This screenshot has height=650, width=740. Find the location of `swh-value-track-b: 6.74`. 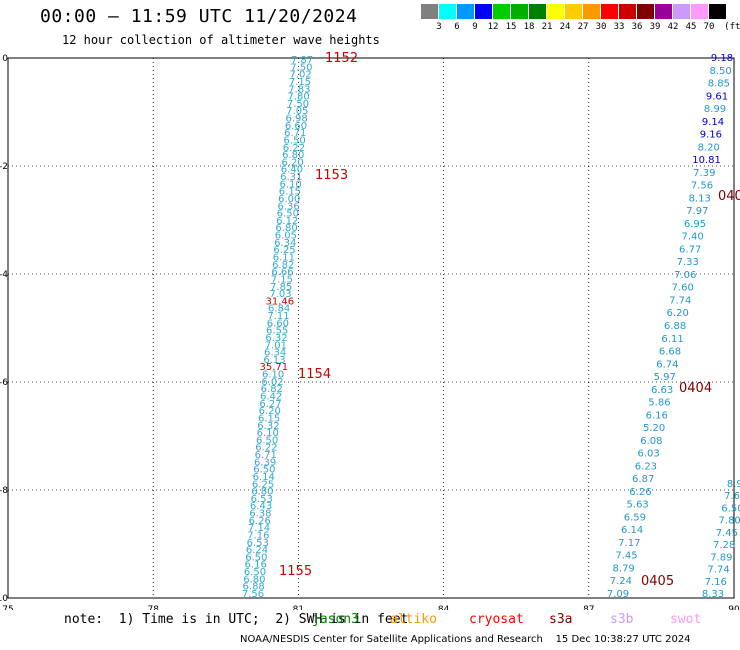

swh-value-track-b: 6.74 is located at coordinates (667, 364).